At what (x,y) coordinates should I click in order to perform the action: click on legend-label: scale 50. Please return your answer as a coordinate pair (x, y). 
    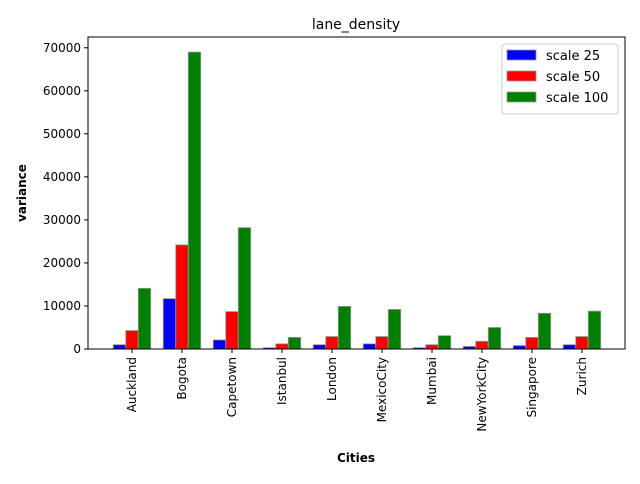
    Looking at the image, I should click on (573, 77).